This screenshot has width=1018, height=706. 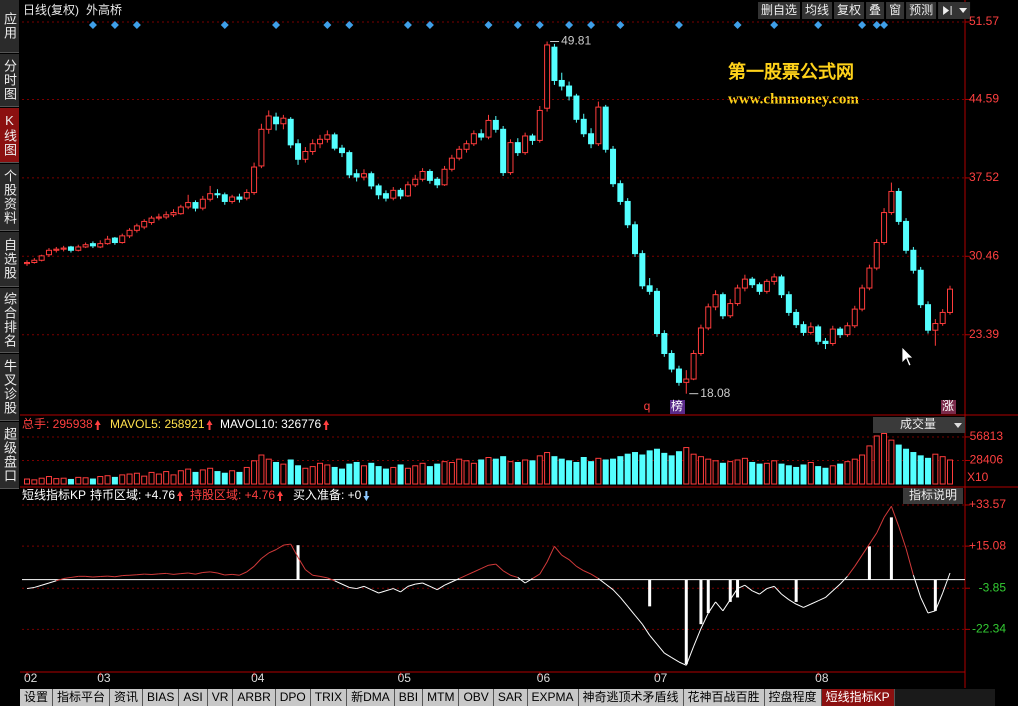 I want to click on indicator-tab: EXPMA, so click(x=553, y=697).